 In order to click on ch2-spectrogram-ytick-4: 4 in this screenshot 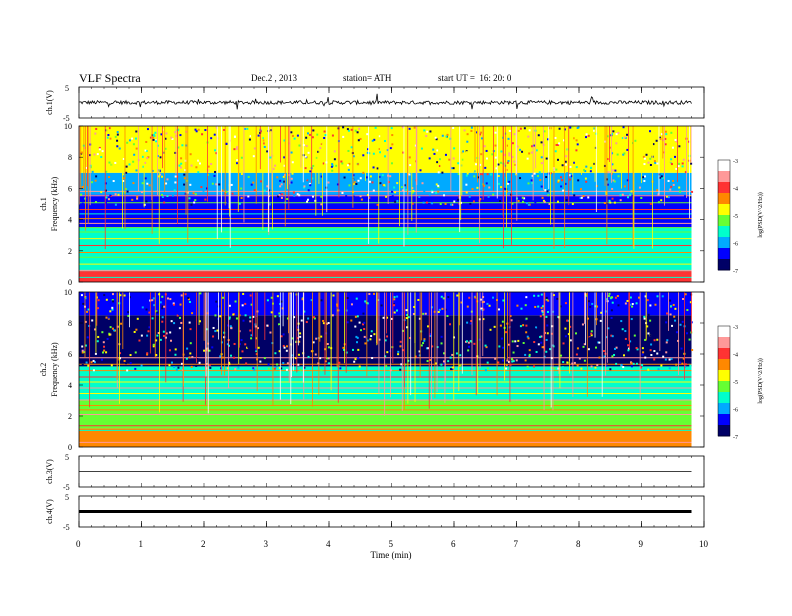, I will do `click(70, 385)`.